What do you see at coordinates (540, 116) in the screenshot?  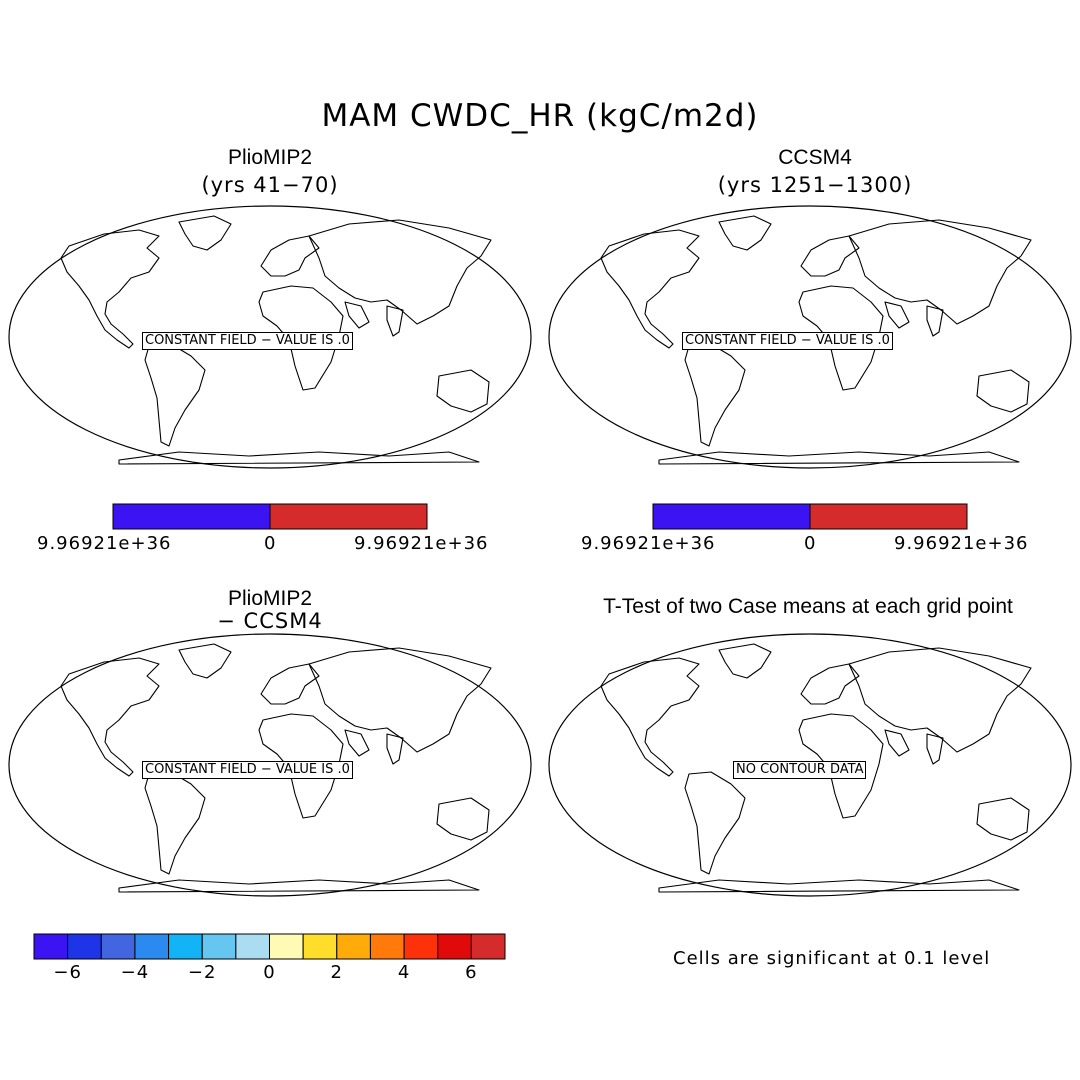 I see `figure-title: MAM CWDC_HR (kgC/m2d)` at bounding box center [540, 116].